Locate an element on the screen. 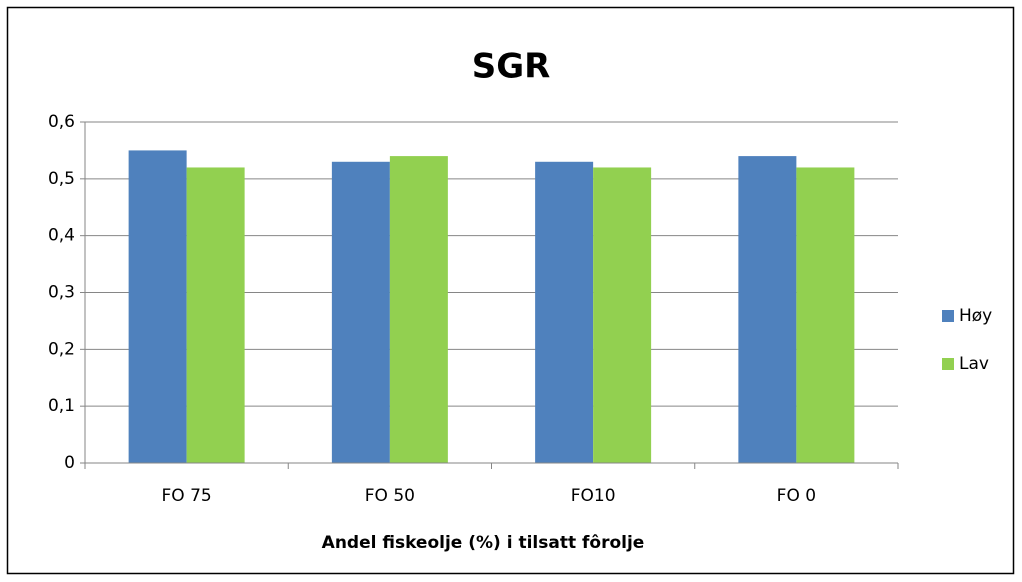  y-tick-label: 0,2 is located at coordinates (61, 349).